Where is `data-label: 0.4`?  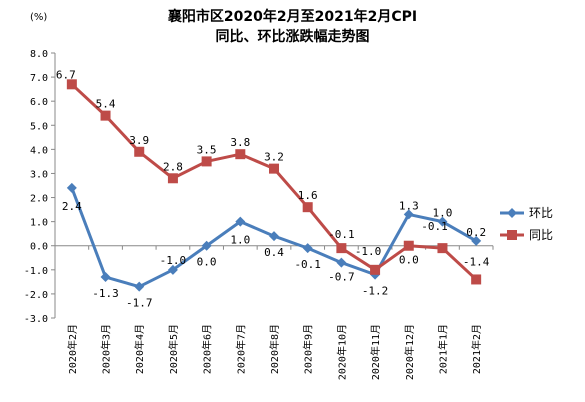
data-label: 0.4 is located at coordinates (274, 252).